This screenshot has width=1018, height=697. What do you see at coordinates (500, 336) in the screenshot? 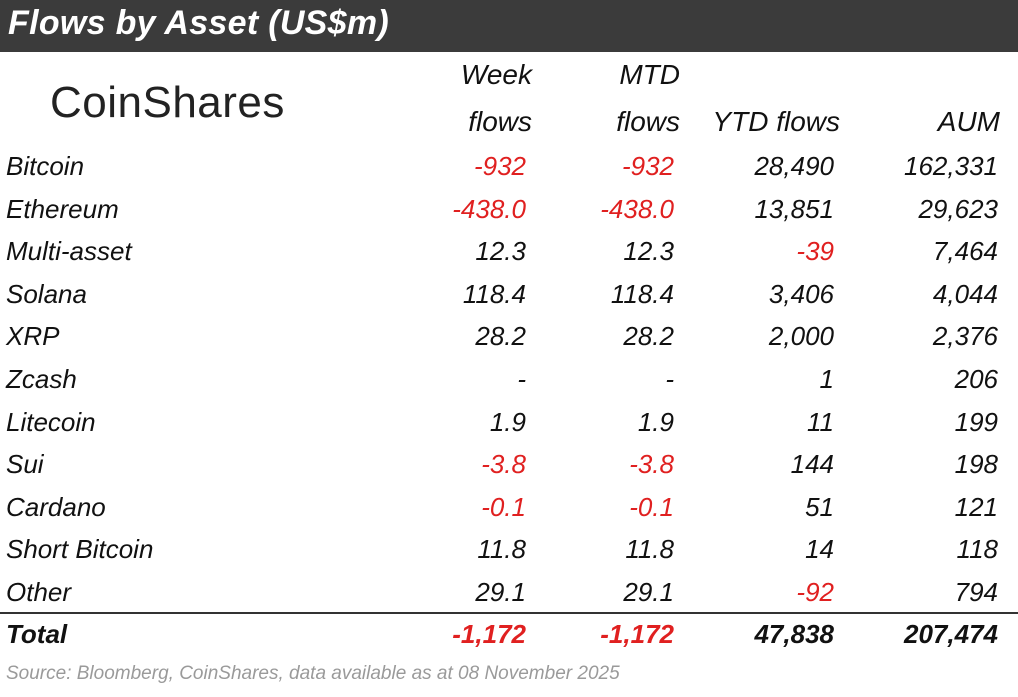
I see `week-value: 28.2` at bounding box center [500, 336].